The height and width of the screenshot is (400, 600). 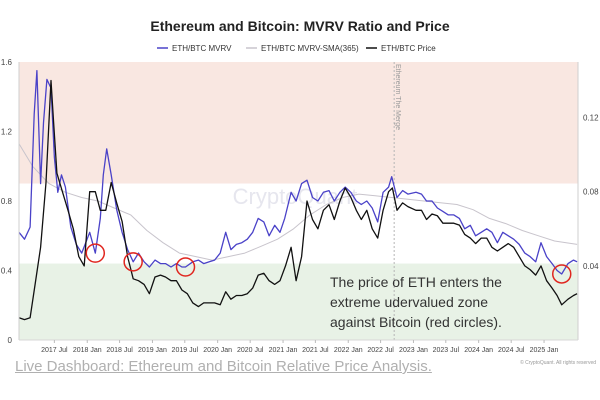 What do you see at coordinates (315, 350) in the screenshot?
I see `x-tick-label: 2021 Jul` at bounding box center [315, 350].